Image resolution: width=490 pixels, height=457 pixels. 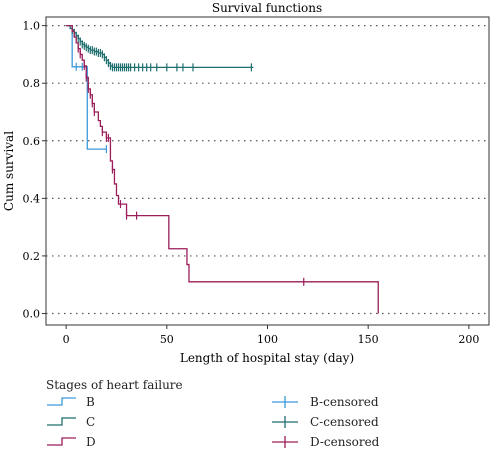 What do you see at coordinates (32, 256) in the screenshot?
I see `y-tick-label-1: 0.2` at bounding box center [32, 256].